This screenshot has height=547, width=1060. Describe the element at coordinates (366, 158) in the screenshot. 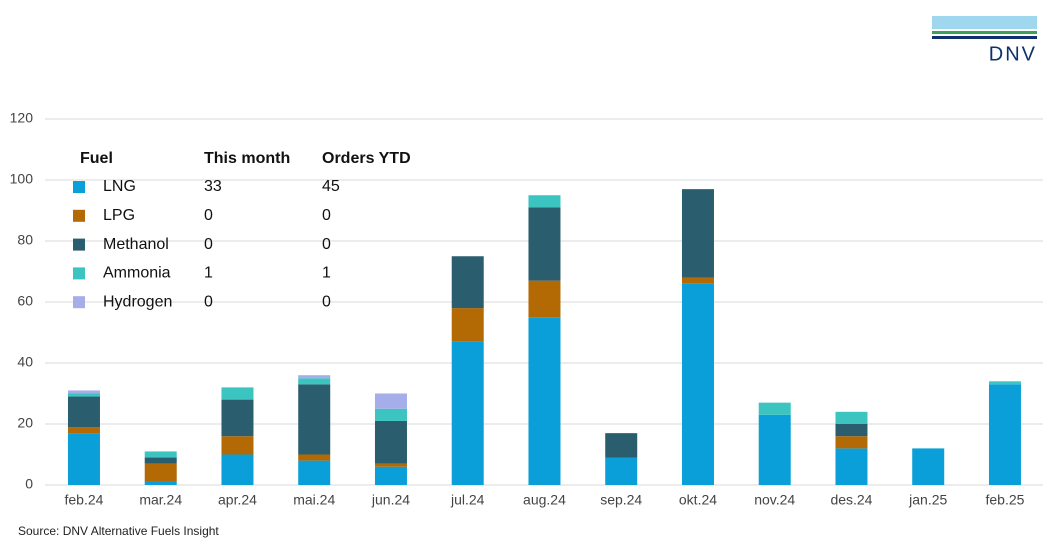

I see `table-header: Orders YTD` at that location.